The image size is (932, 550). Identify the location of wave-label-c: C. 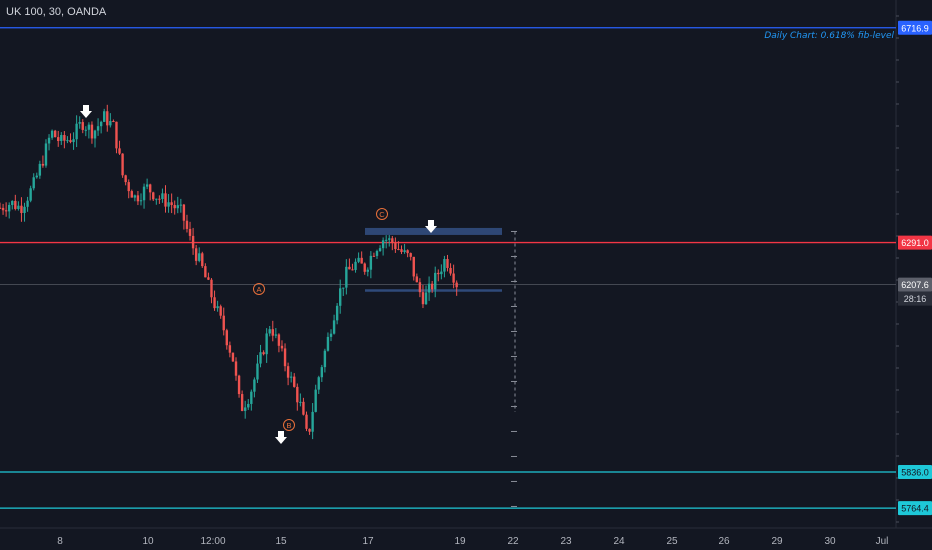
(382, 214).